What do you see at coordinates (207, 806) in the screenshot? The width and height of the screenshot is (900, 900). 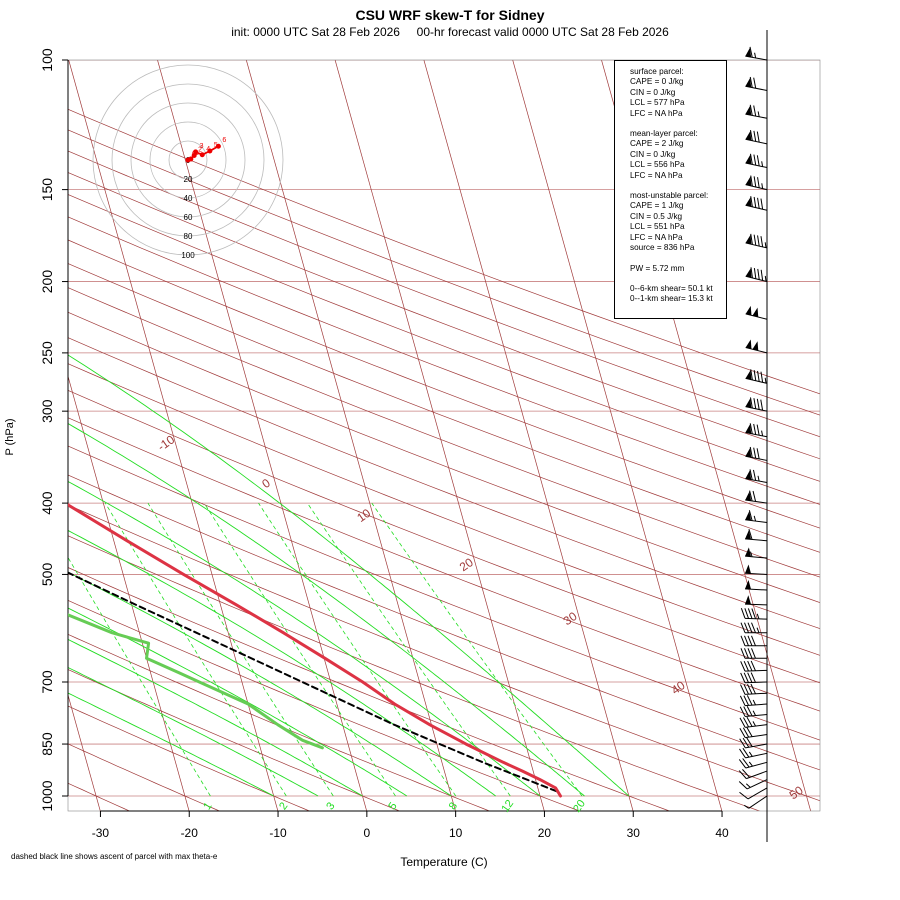 I see `mixing-ratio-label: 1` at bounding box center [207, 806].